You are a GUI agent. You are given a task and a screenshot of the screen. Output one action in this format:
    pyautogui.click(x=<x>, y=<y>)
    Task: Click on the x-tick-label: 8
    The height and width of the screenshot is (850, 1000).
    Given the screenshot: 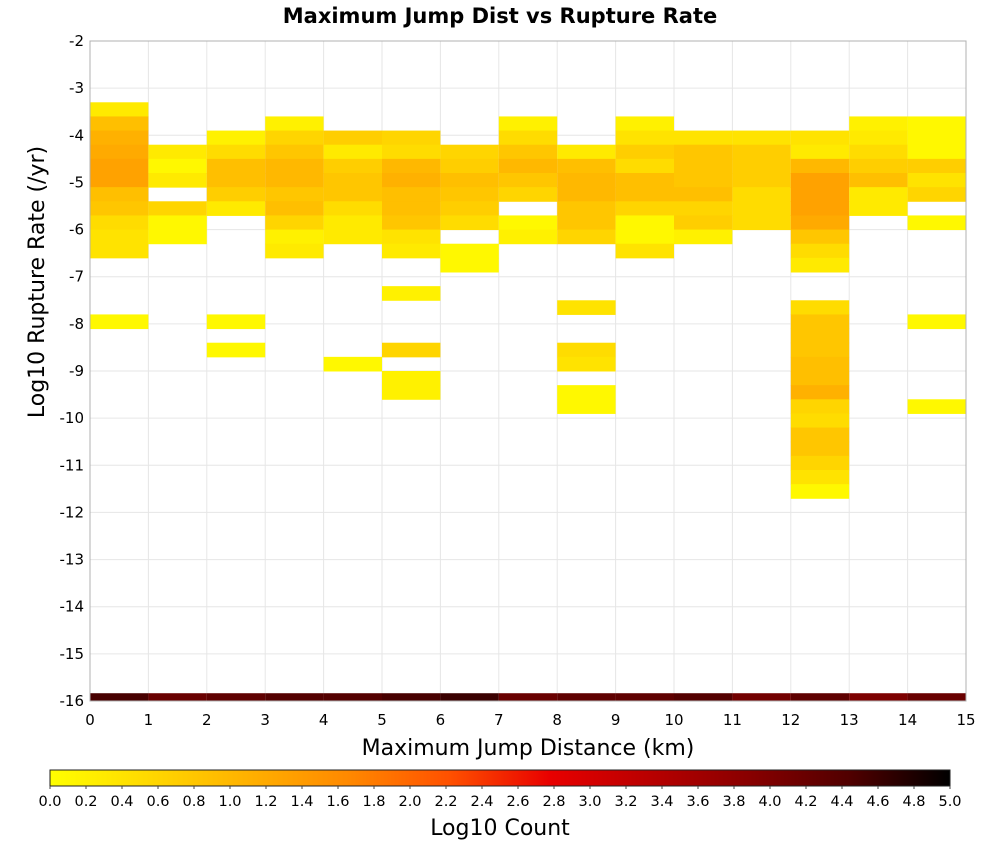 What is the action you would take?
    pyautogui.click(x=557, y=720)
    